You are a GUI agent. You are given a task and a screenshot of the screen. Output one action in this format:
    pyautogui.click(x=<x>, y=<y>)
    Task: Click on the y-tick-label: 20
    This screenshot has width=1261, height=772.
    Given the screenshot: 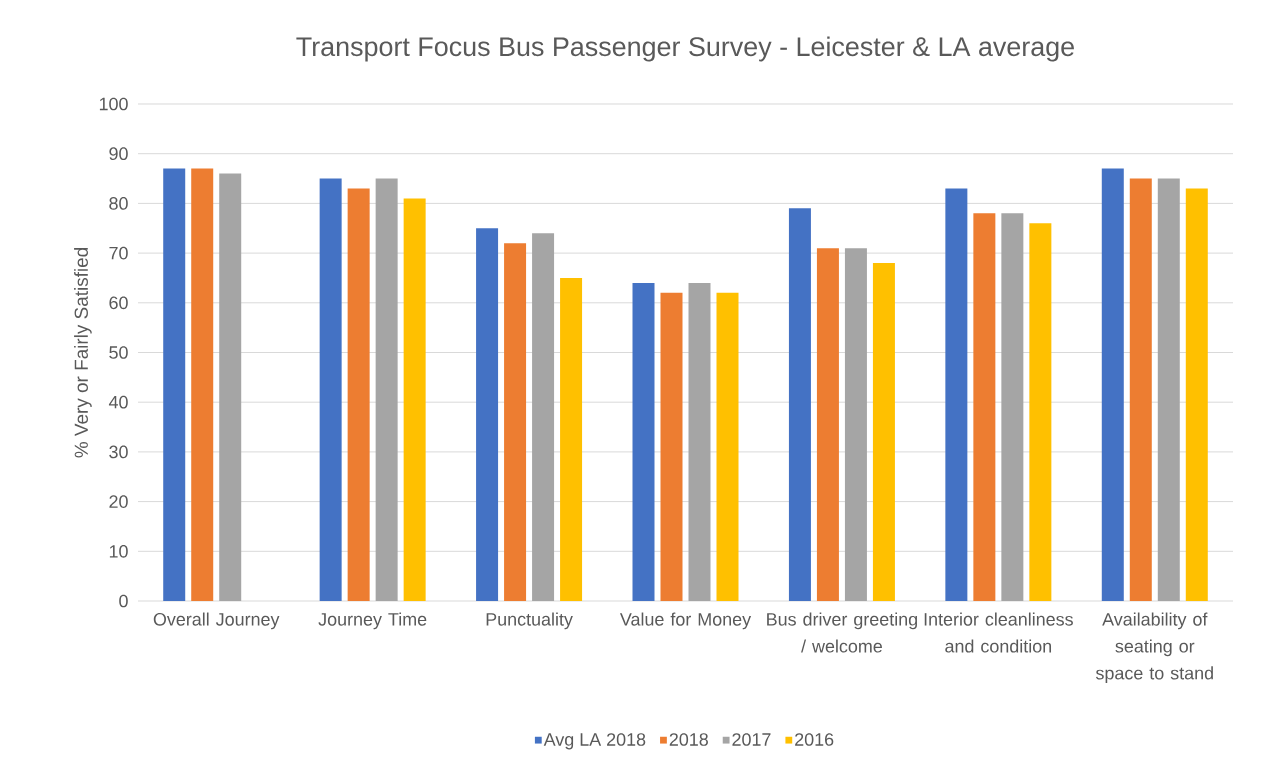 What is the action you would take?
    pyautogui.click(x=118, y=501)
    